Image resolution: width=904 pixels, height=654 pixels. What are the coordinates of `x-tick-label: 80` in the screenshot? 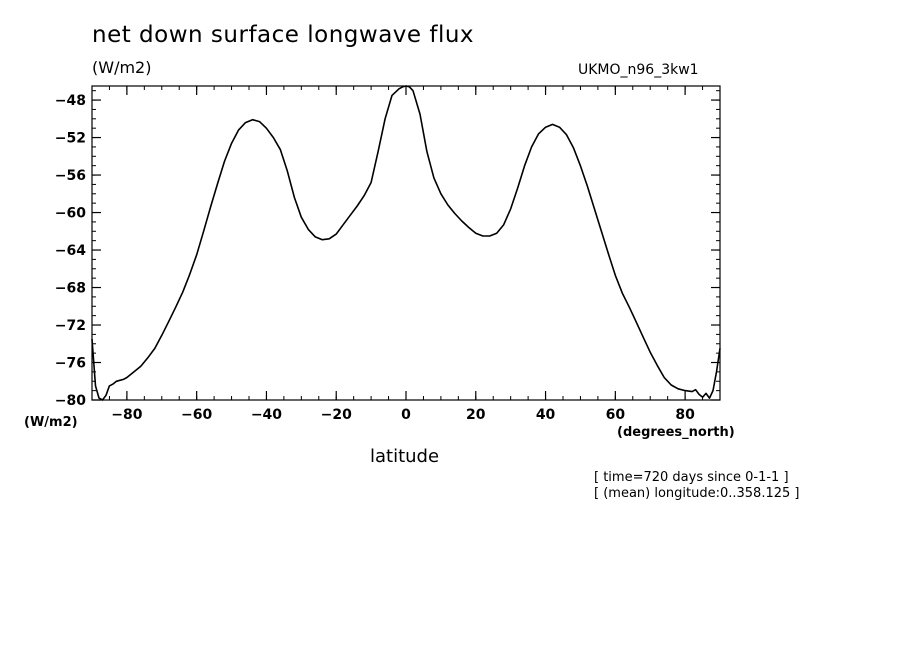 It's located at (685, 415).